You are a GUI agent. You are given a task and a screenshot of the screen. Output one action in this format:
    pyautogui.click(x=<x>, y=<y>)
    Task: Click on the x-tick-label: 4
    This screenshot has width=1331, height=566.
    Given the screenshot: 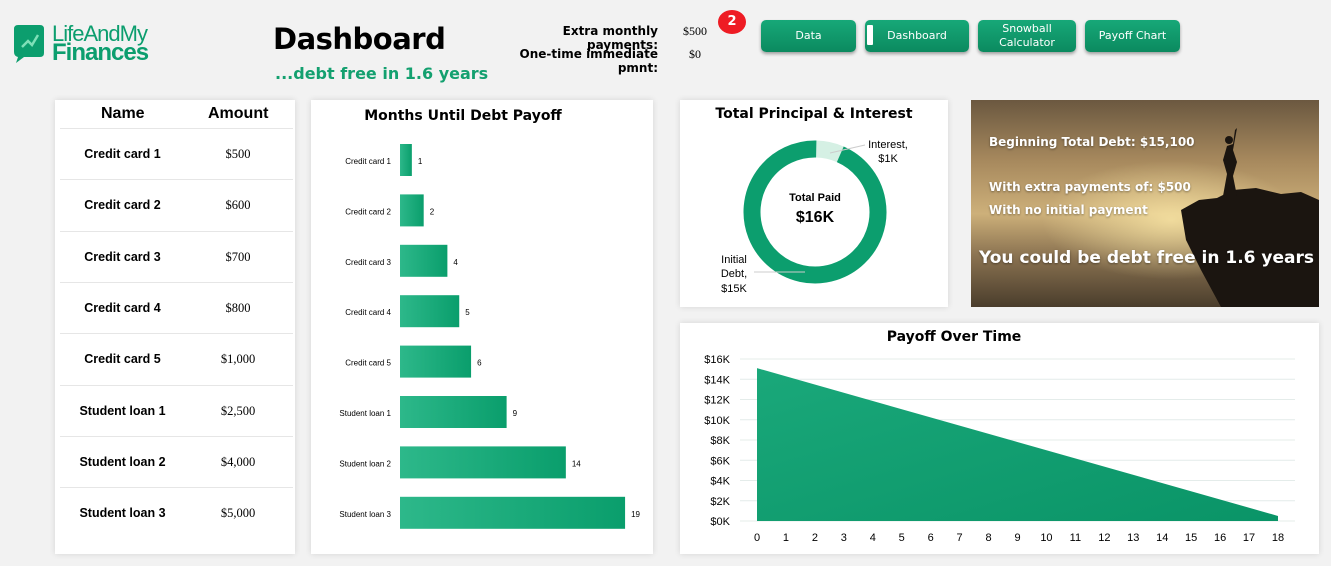 What is the action you would take?
    pyautogui.click(x=873, y=538)
    